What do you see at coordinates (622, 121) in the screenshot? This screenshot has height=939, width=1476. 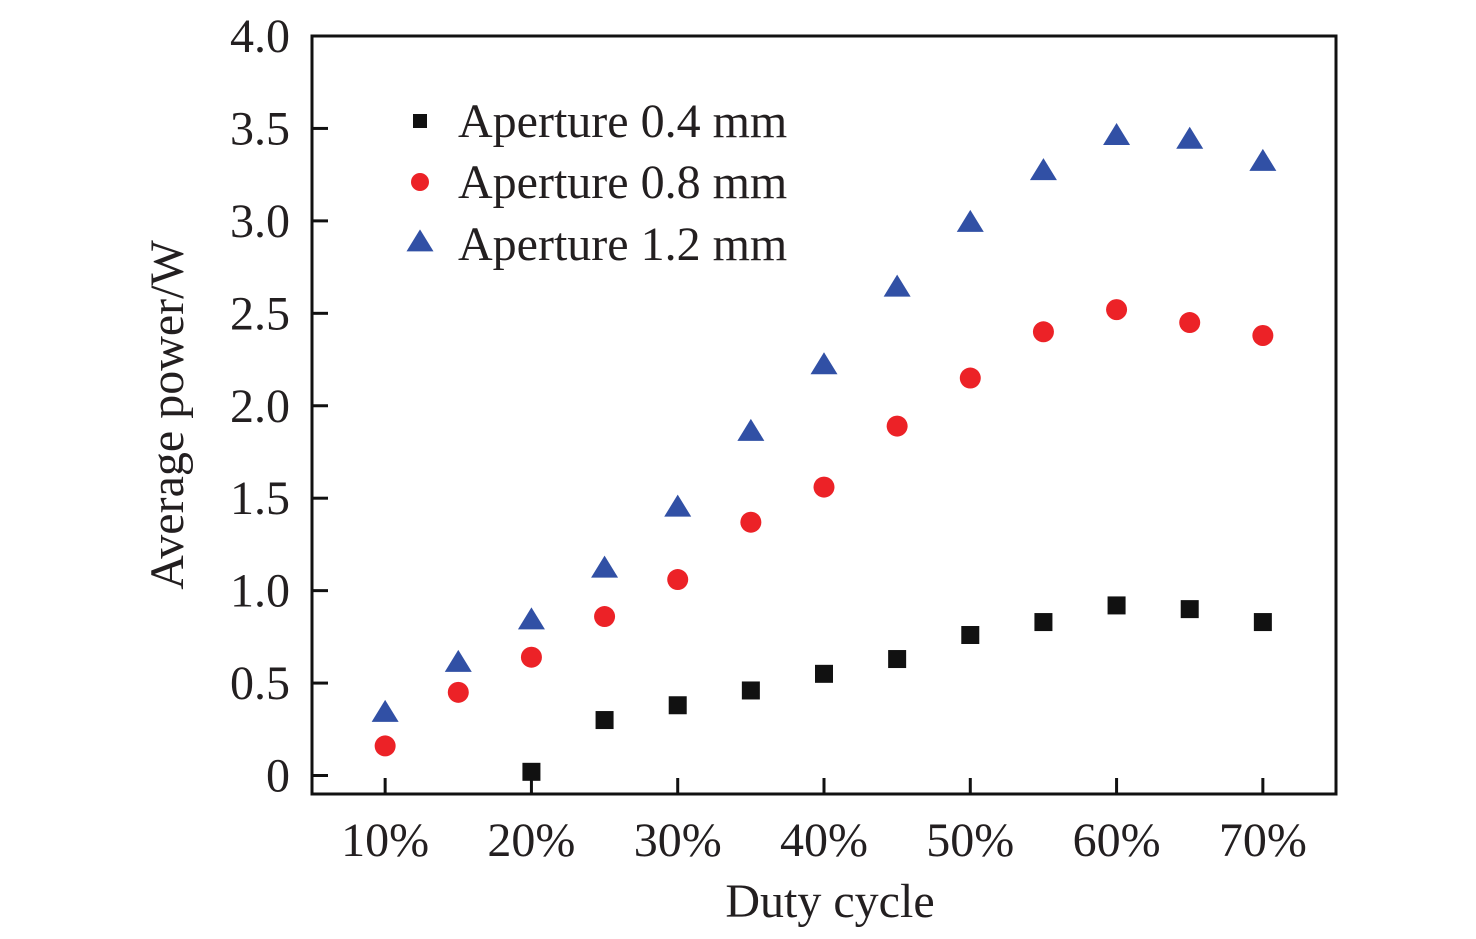 I see `legend-label: Aperture 0.4 mm` at bounding box center [622, 121].